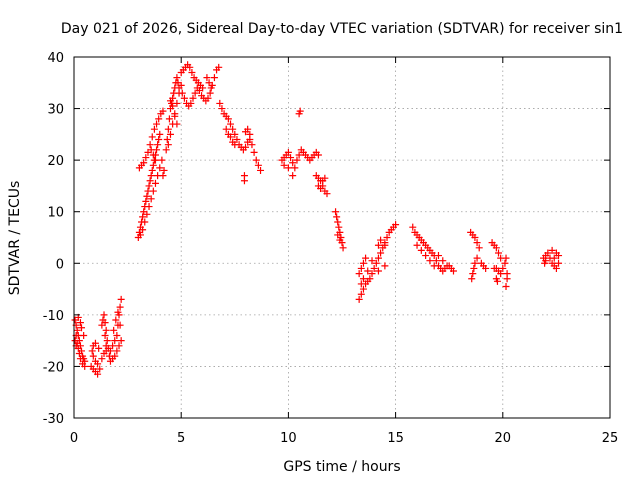  What do you see at coordinates (395, 438) in the screenshot?
I see `x-tick-label: 15` at bounding box center [395, 438].